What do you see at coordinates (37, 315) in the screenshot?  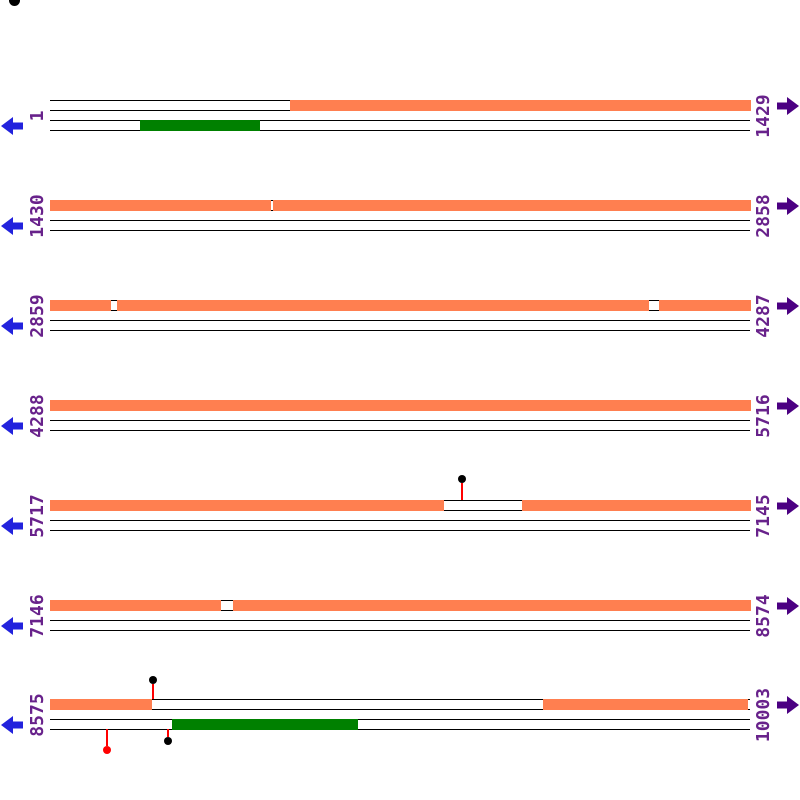 I see `row-start-label: 2859` at bounding box center [37, 315].